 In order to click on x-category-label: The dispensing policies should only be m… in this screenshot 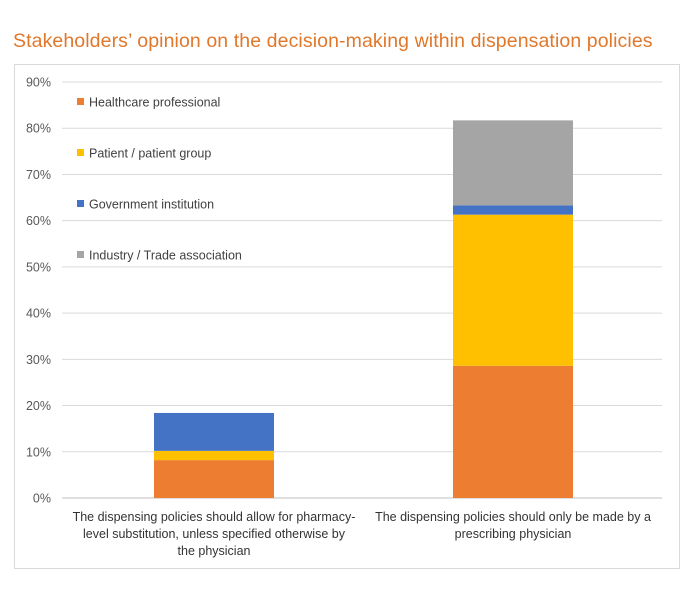, I will do `click(513, 525)`.